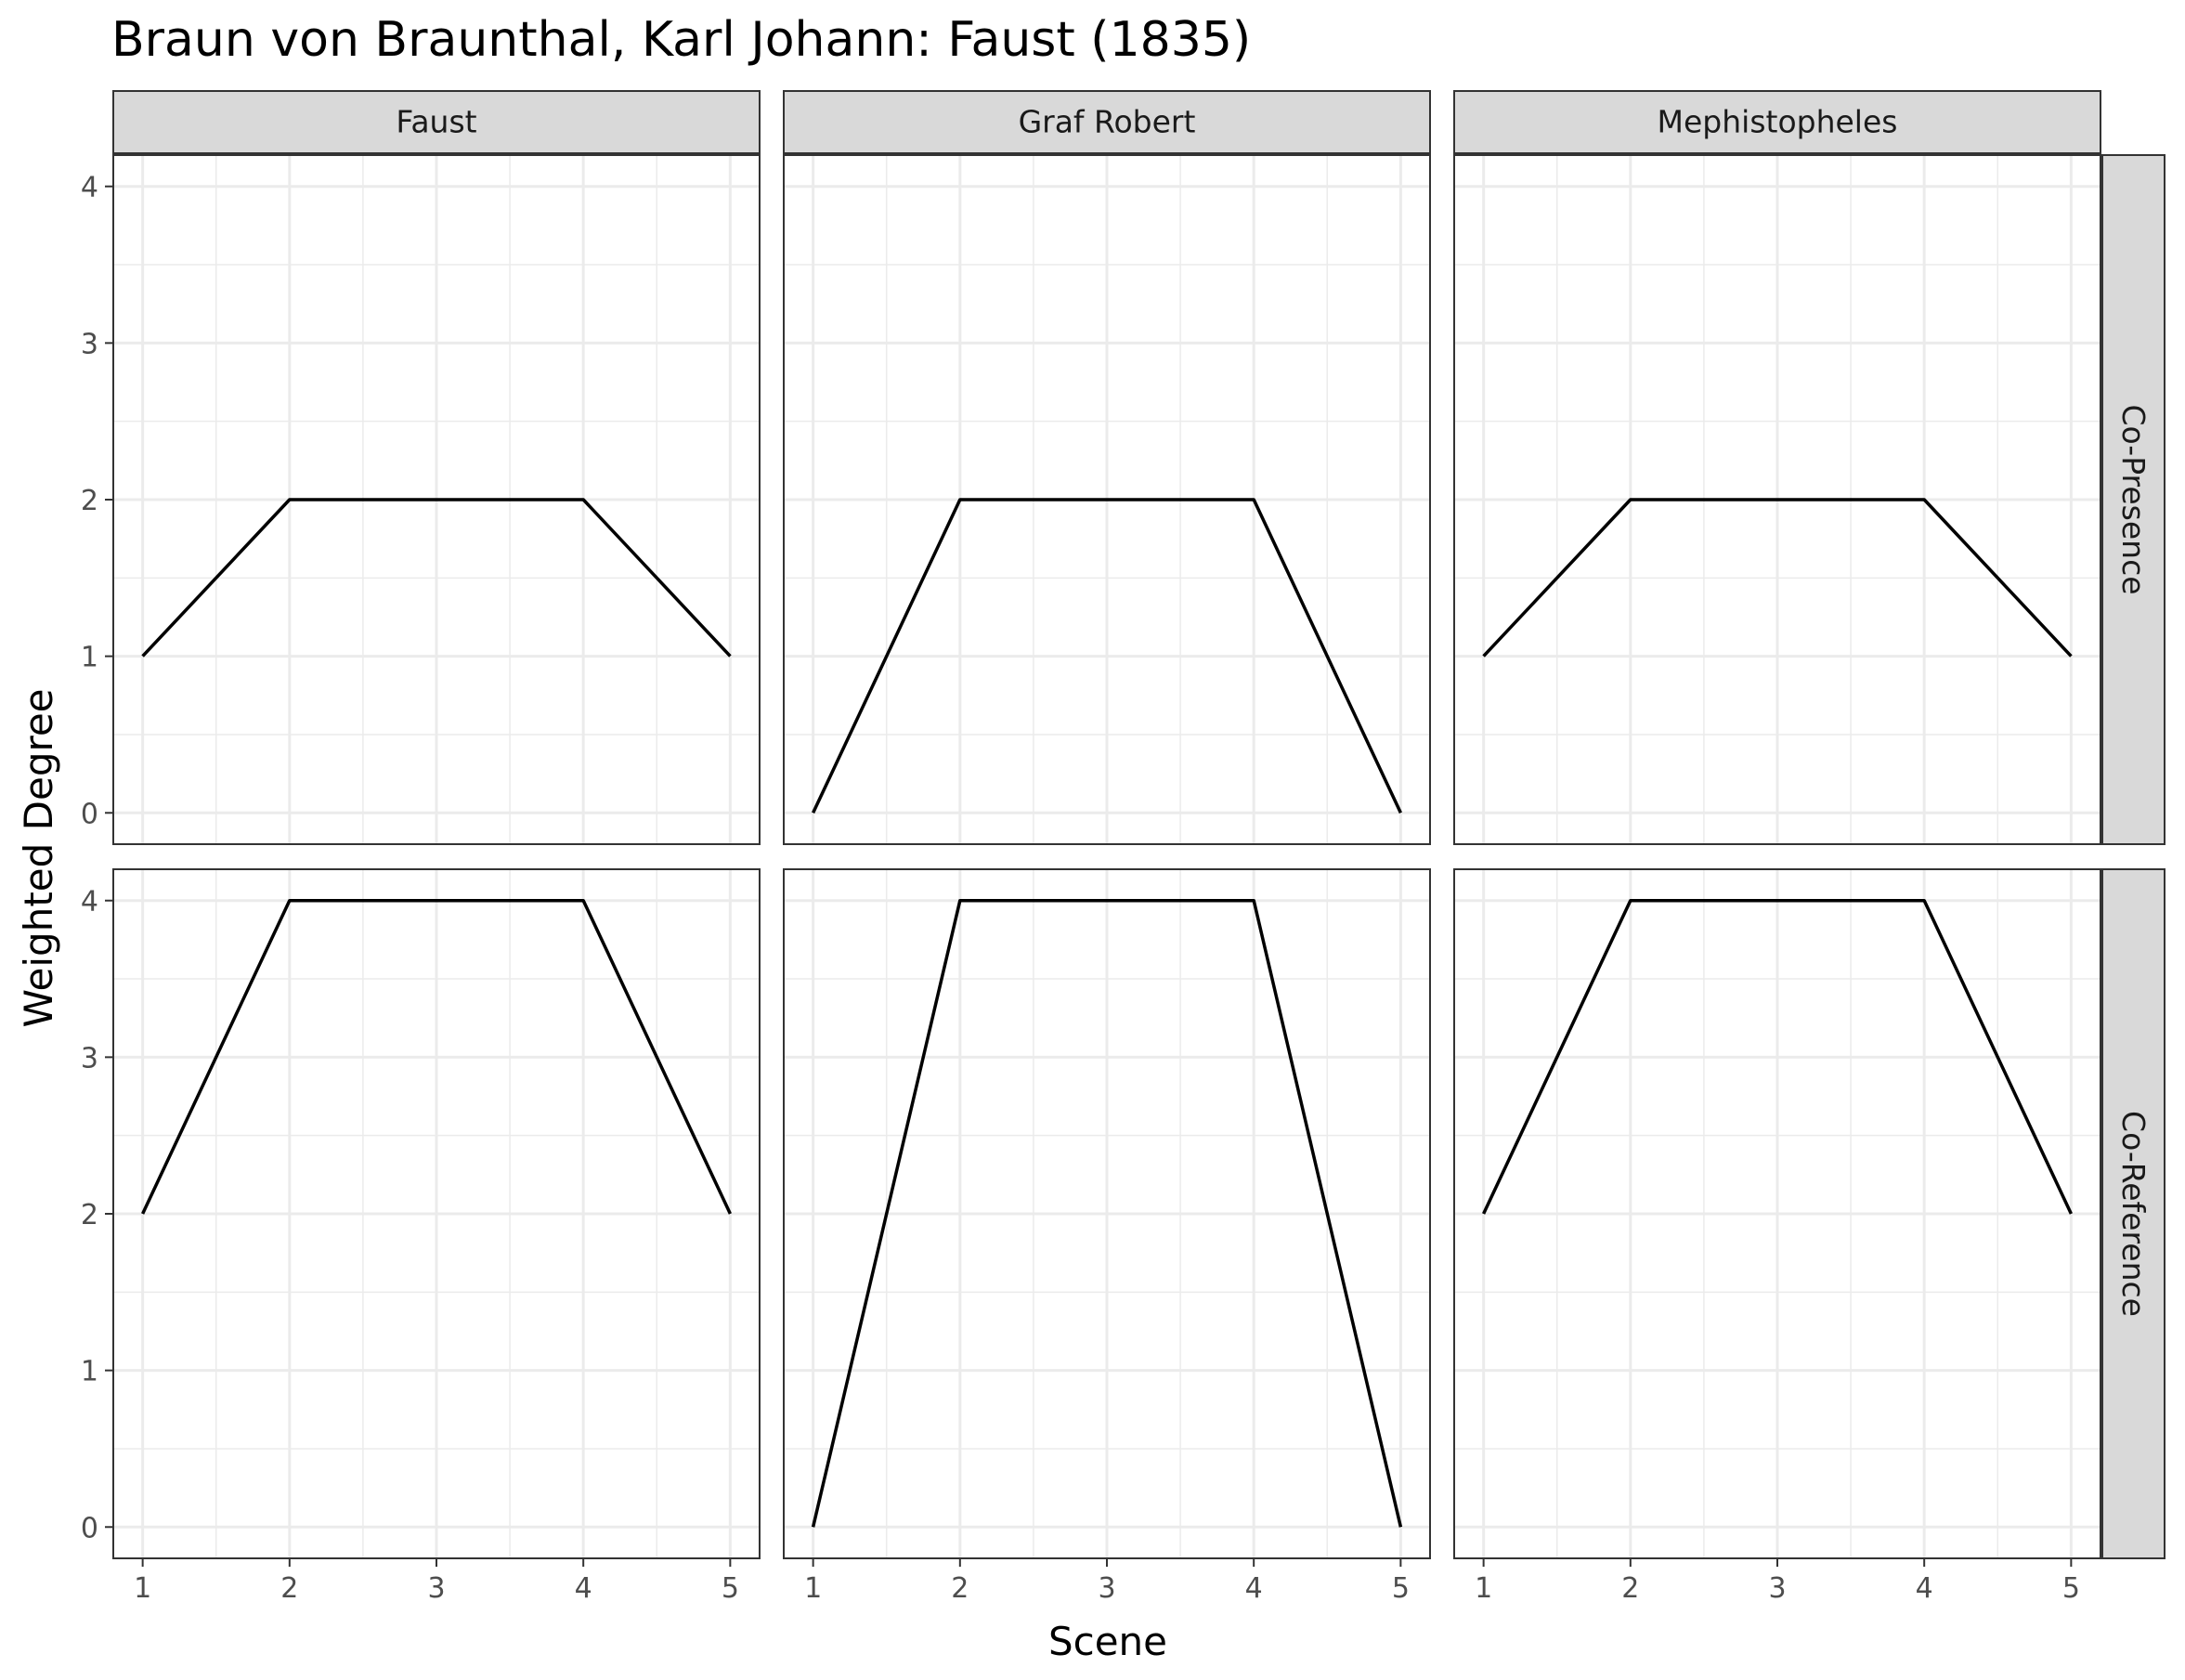  Describe the element at coordinates (1777, 1056) in the screenshot. I see `series-line-mephistopheles-co-reference` at that location.